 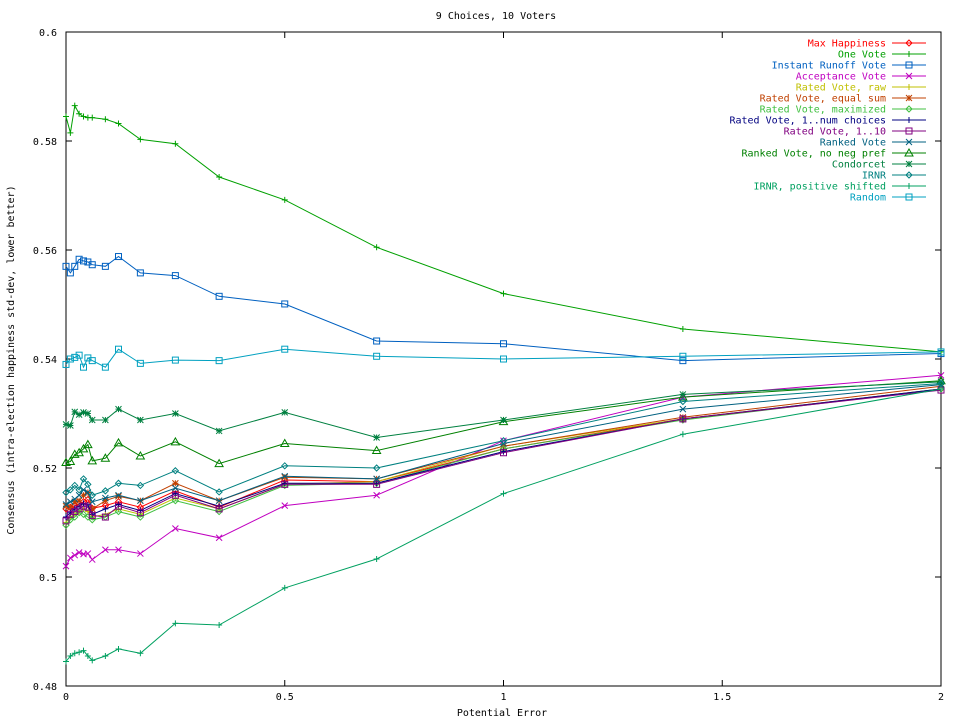 I want to click on legend-label: Rated Vote, 1..num choices, so click(x=807, y=121).